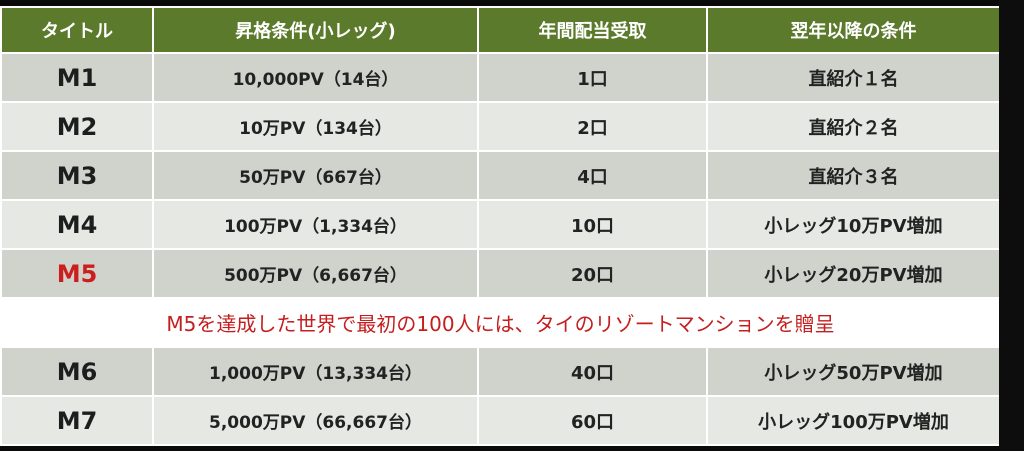 Image resolution: width=1024 pixels, height=451 pixels. I want to click on rank-title: M6, so click(77, 371).